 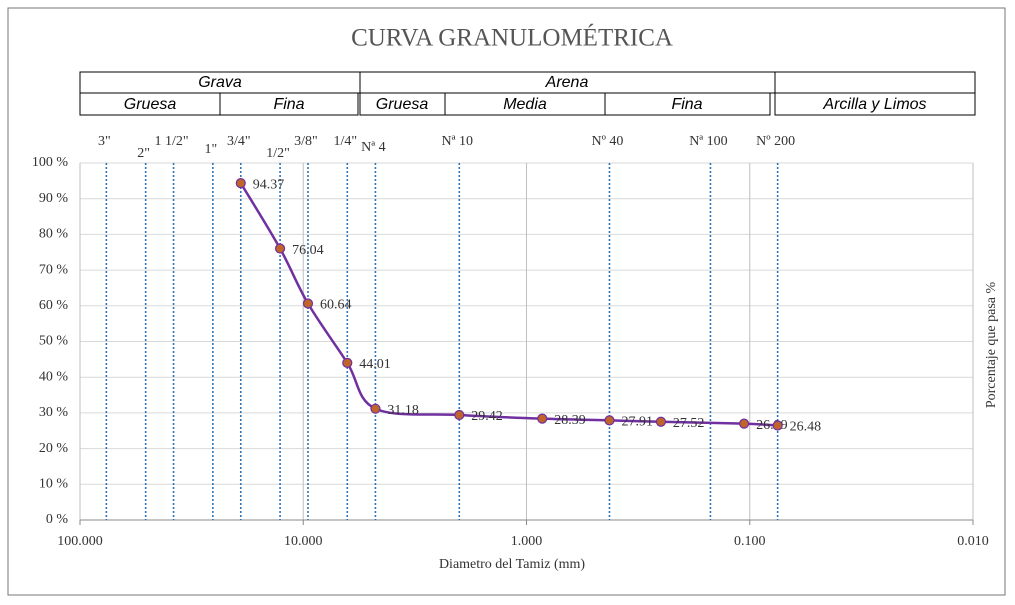 I want to click on y-tick-label: 30 %, so click(x=54, y=412).